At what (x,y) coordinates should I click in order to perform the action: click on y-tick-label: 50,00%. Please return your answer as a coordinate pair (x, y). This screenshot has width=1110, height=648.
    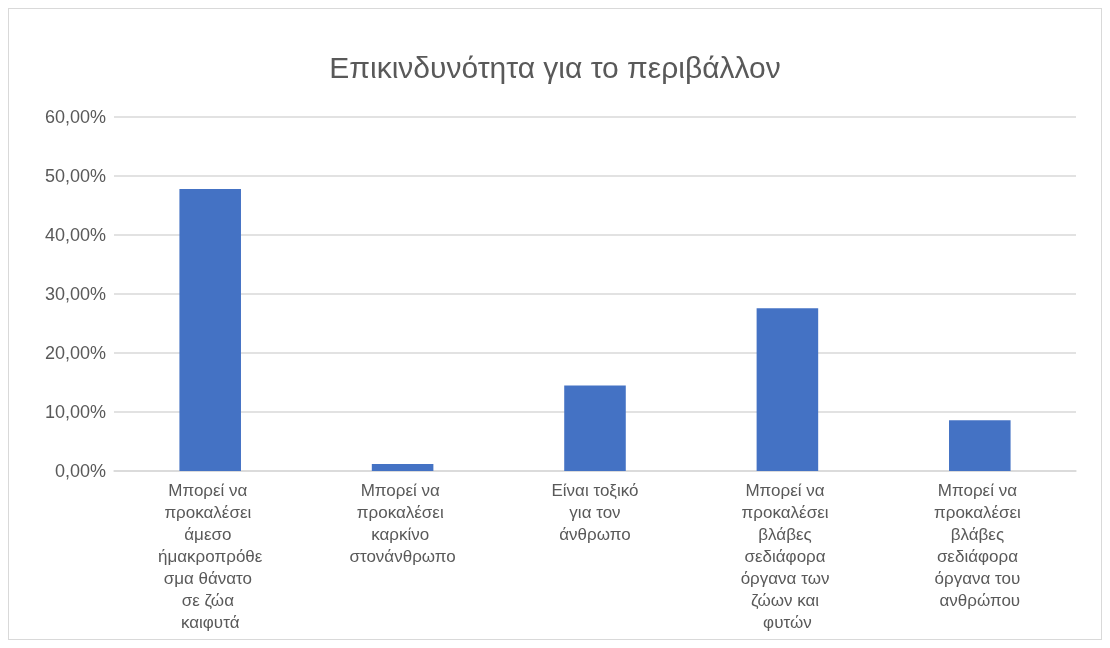
    Looking at the image, I should click on (75, 176).